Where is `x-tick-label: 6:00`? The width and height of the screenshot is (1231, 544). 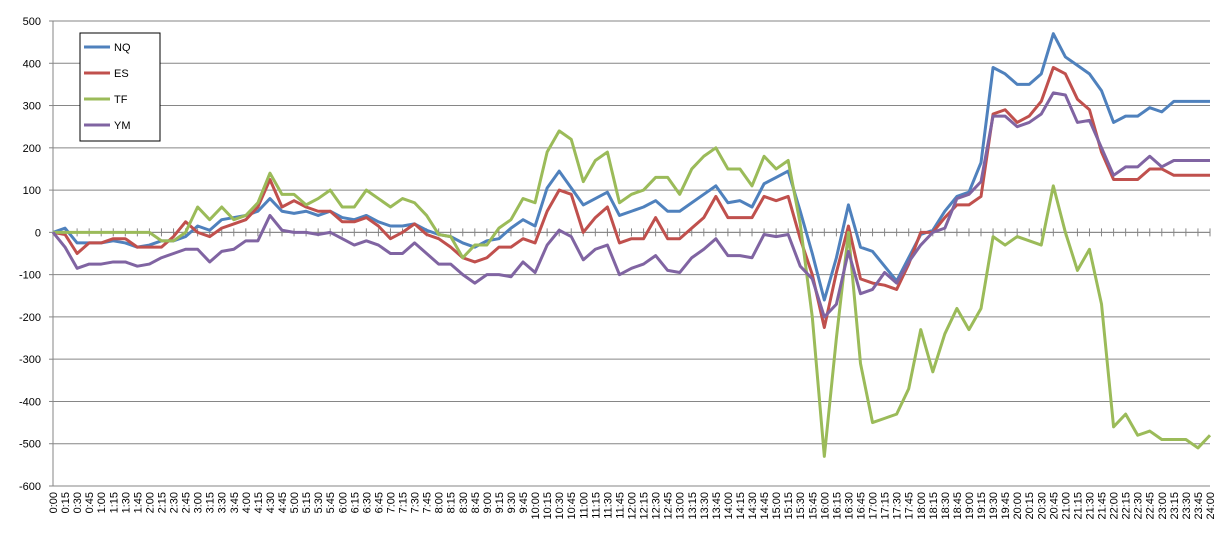 x-tick-label: 6:00 is located at coordinates (343, 502).